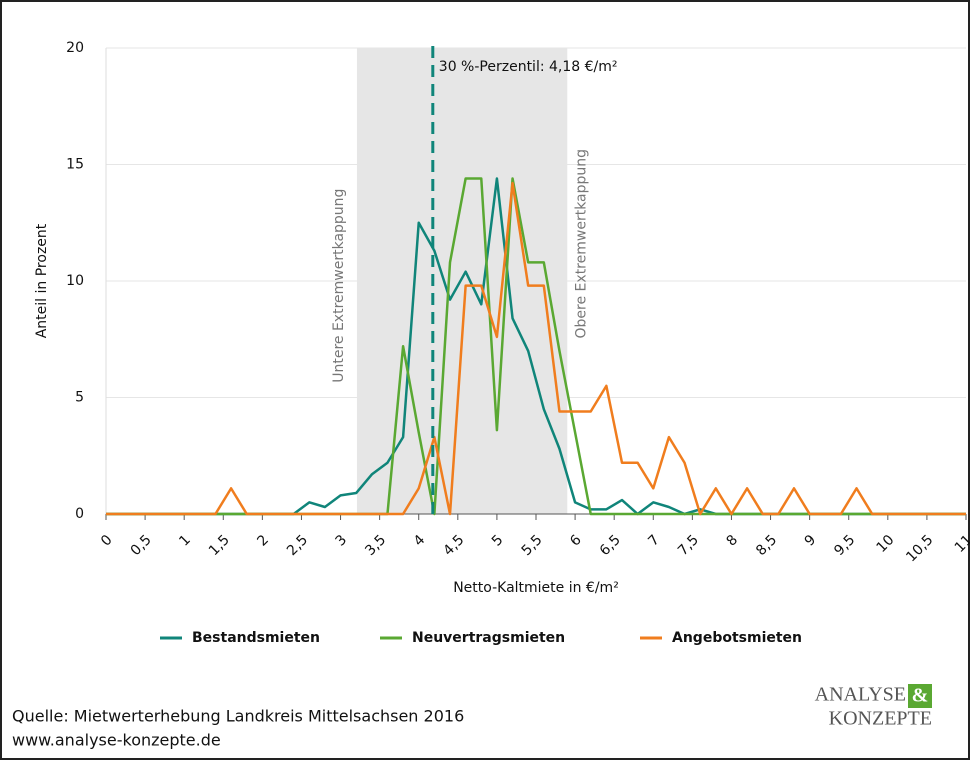 The width and height of the screenshot is (970, 760). Describe the element at coordinates (581, 244) in the screenshot. I see `band-label: Obere Extremwertkappung` at that location.